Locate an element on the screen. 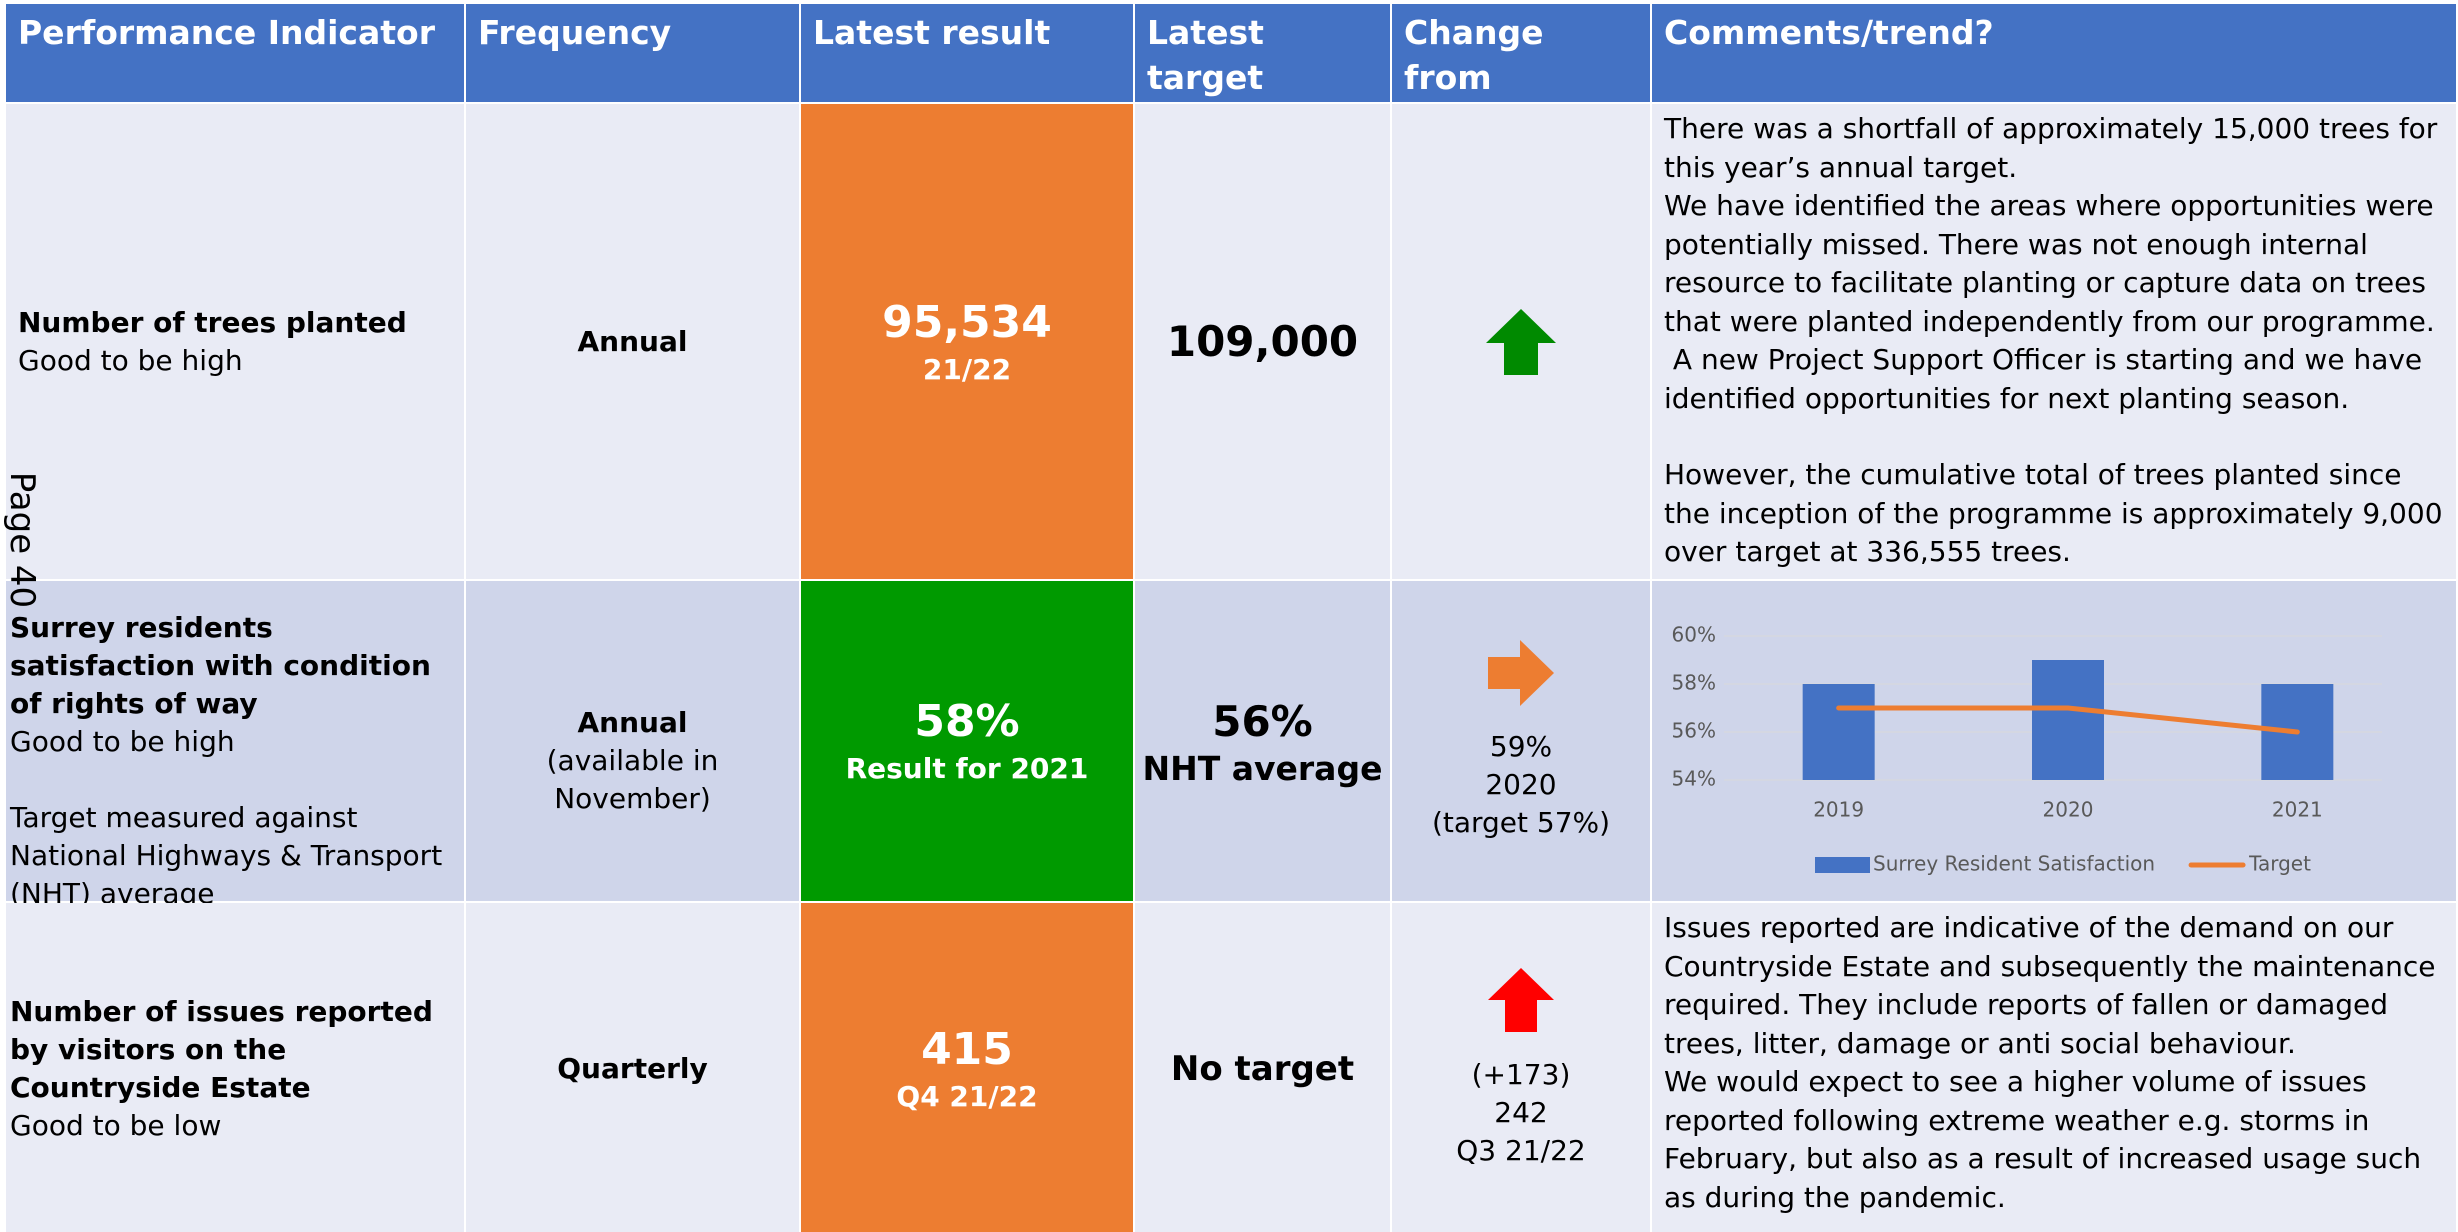 The height and width of the screenshot is (1232, 2458). line is located at coordinates (2068, 720).